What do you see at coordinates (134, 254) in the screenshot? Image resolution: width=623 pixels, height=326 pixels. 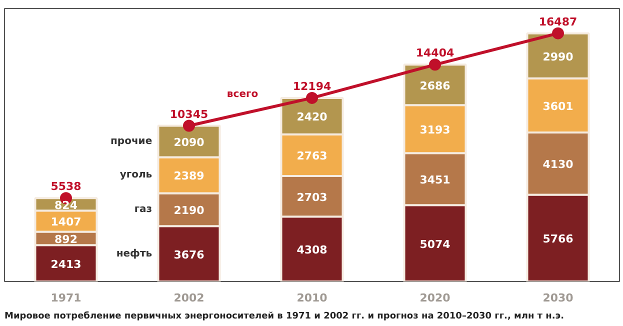 I see `series-label: нефть` at bounding box center [134, 254].